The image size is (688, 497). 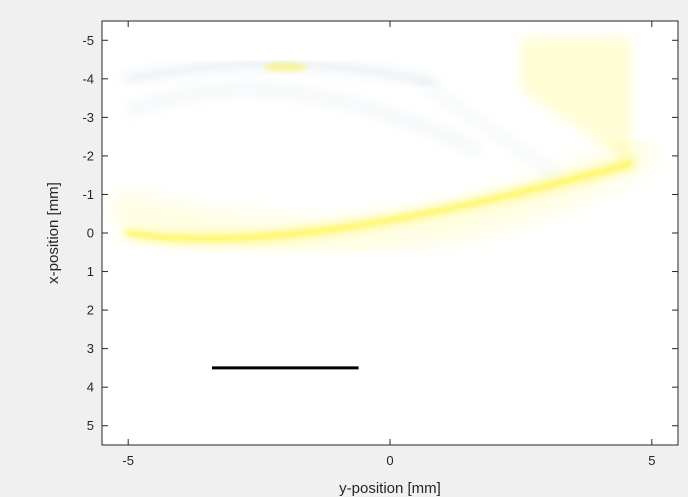 I want to click on x-tick-label: 0, so click(x=389, y=460).